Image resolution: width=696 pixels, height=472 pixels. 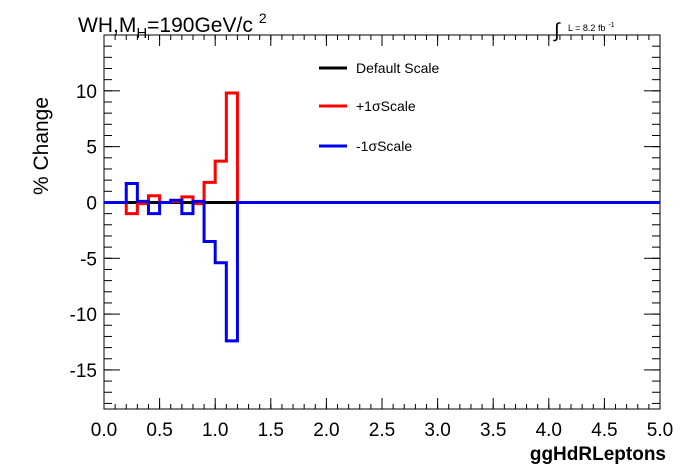 What do you see at coordinates (104, 430) in the screenshot?
I see `x-tick-label: 0.0` at bounding box center [104, 430].